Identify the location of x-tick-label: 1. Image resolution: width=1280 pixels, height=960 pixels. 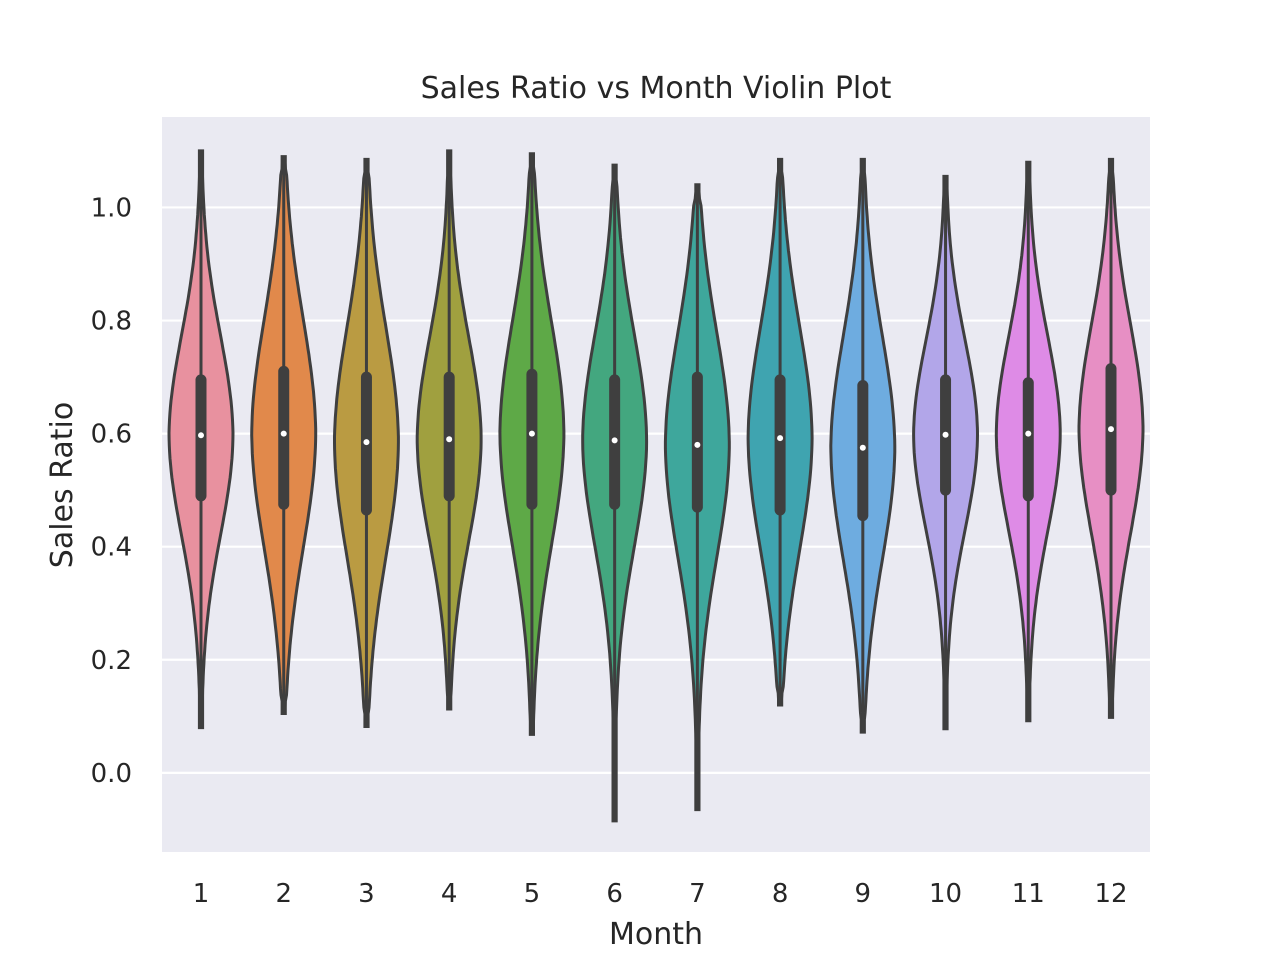
(201, 894).